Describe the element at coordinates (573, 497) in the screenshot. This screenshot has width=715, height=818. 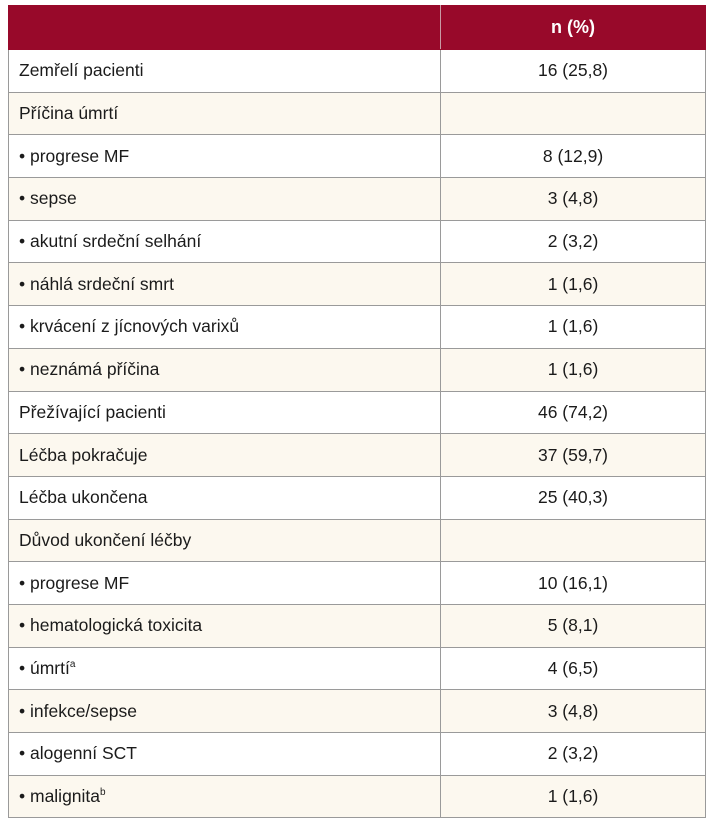
I see `row-value: 25 (40,3)` at that location.